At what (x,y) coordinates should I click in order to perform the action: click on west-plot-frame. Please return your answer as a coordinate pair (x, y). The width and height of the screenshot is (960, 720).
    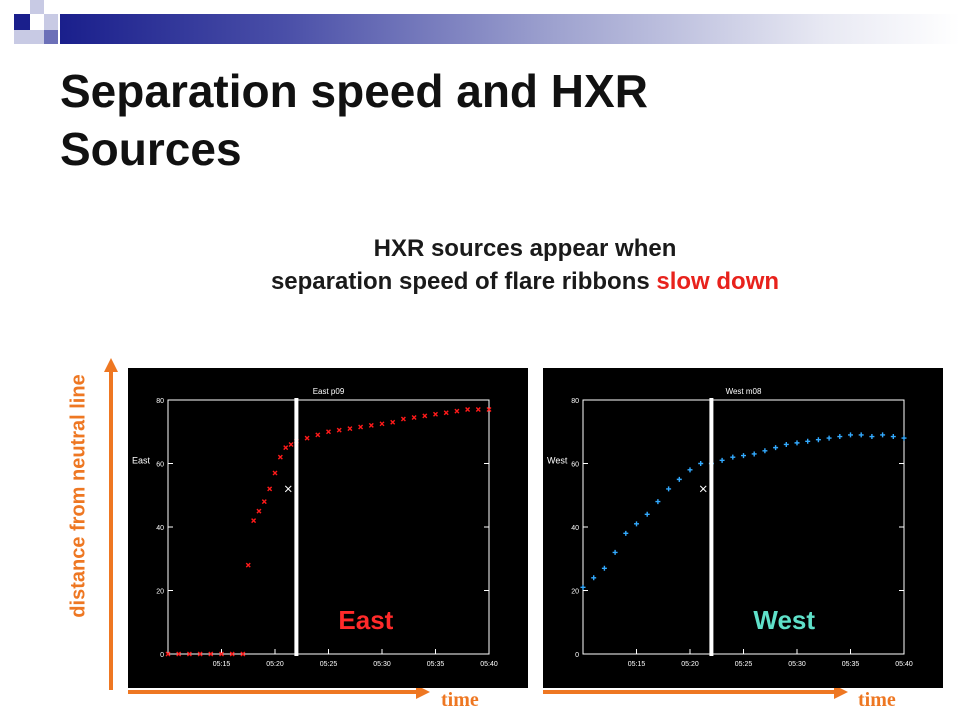
    Looking at the image, I should click on (743, 527).